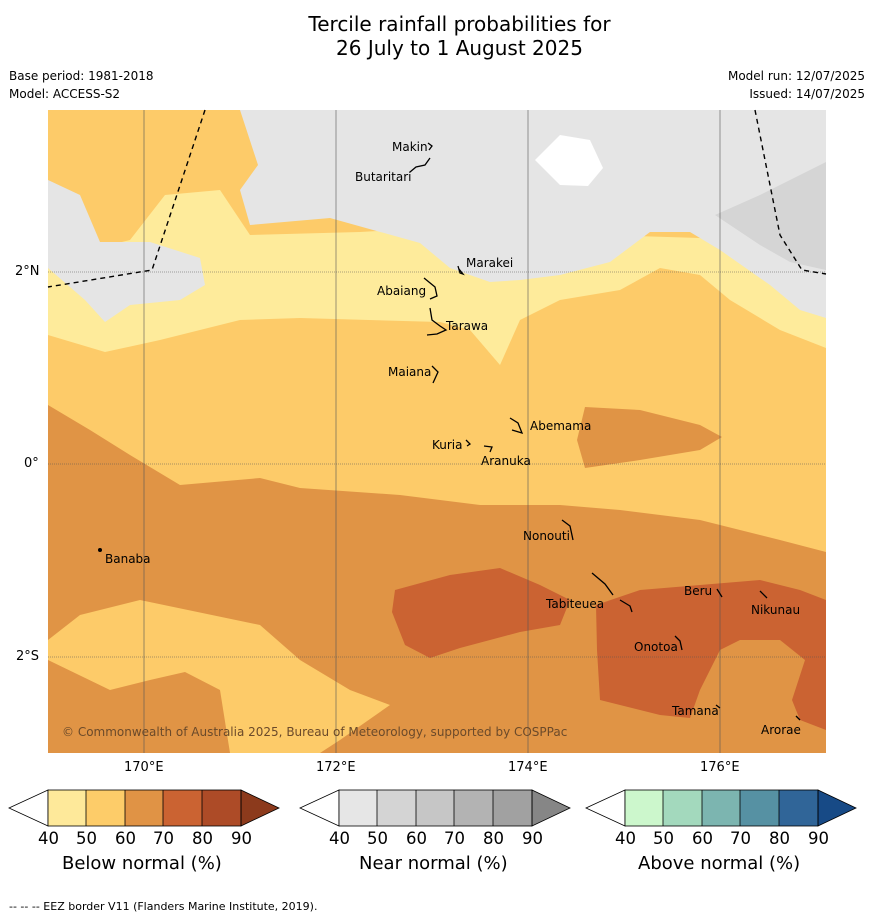 This screenshot has width=873, height=919. Describe the element at coordinates (837, 808) in the screenshot. I see `colorbar-above-high-tri` at that location.